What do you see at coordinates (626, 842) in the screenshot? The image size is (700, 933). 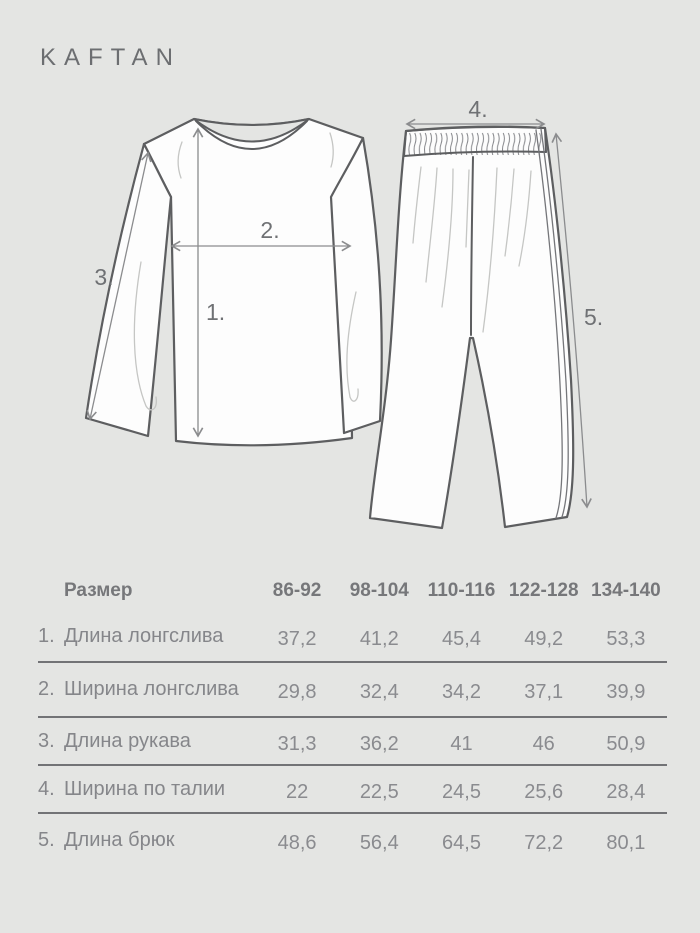 I see `value-cell: 80,1` at bounding box center [626, 842].